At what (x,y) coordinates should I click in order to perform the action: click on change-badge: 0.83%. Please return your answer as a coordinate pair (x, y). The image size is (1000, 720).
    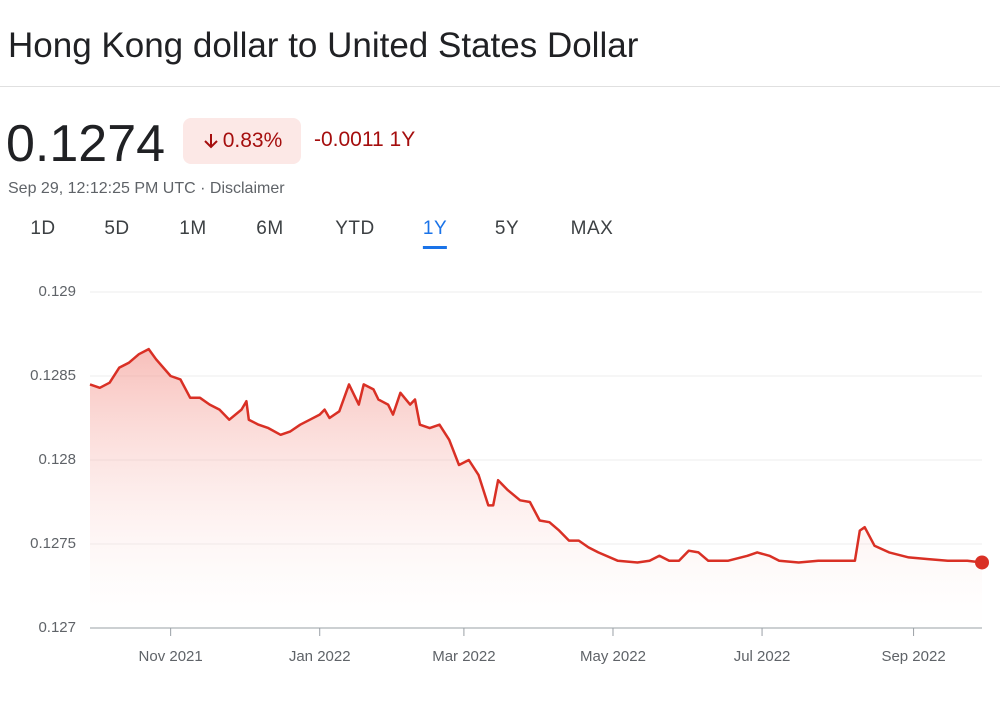
    Looking at the image, I should click on (242, 141).